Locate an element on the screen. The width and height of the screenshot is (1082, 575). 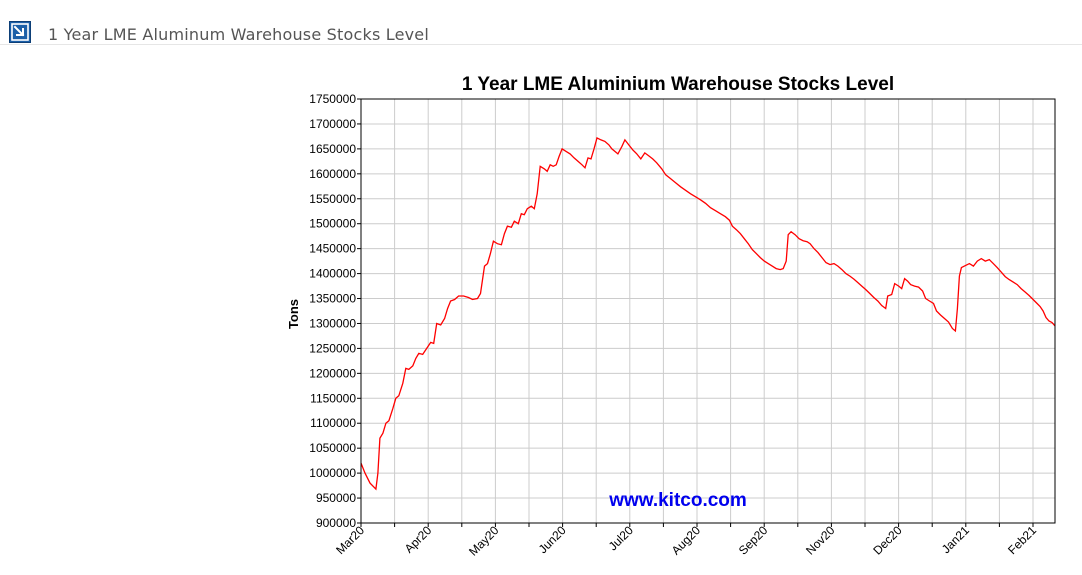
y-tick-label: 1000000 is located at coordinates (332, 473).